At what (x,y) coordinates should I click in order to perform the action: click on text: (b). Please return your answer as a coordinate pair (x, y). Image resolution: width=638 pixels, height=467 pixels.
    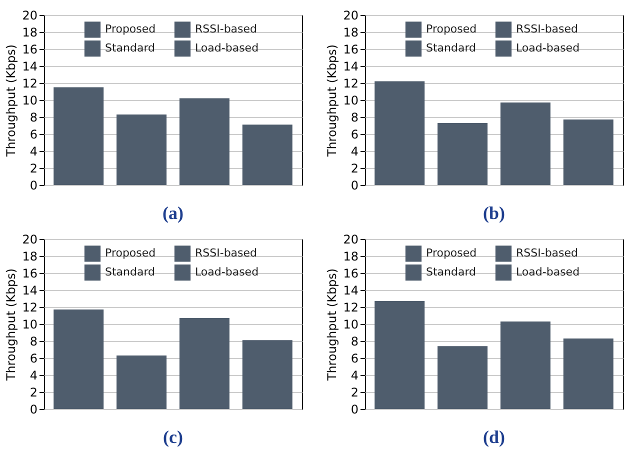
    Looking at the image, I should click on (494, 213).